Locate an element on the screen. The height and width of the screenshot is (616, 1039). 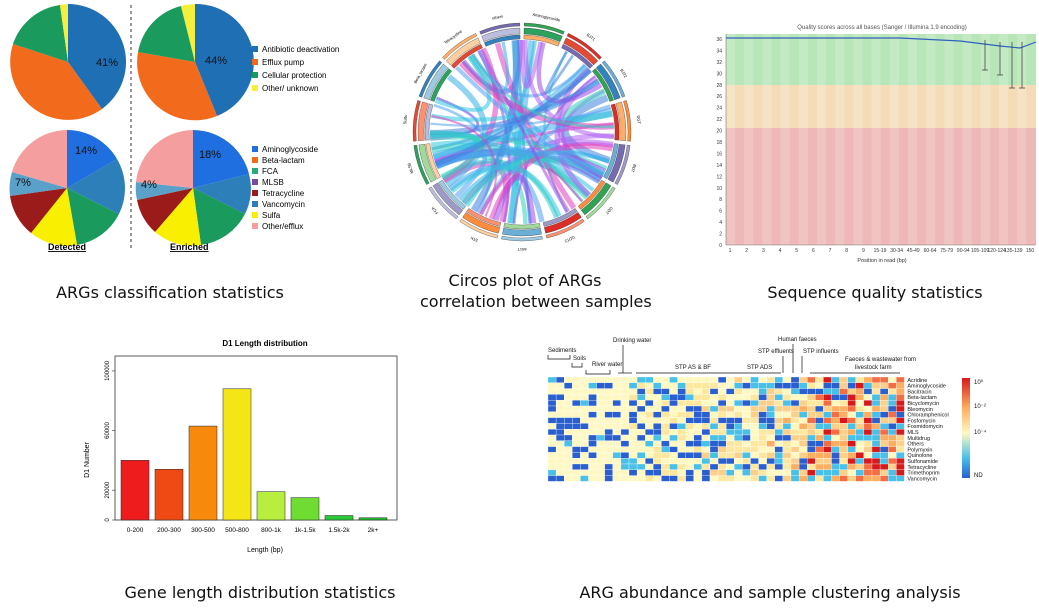
heatmap-row-label: Sulfonamide is located at coordinates (922, 462).